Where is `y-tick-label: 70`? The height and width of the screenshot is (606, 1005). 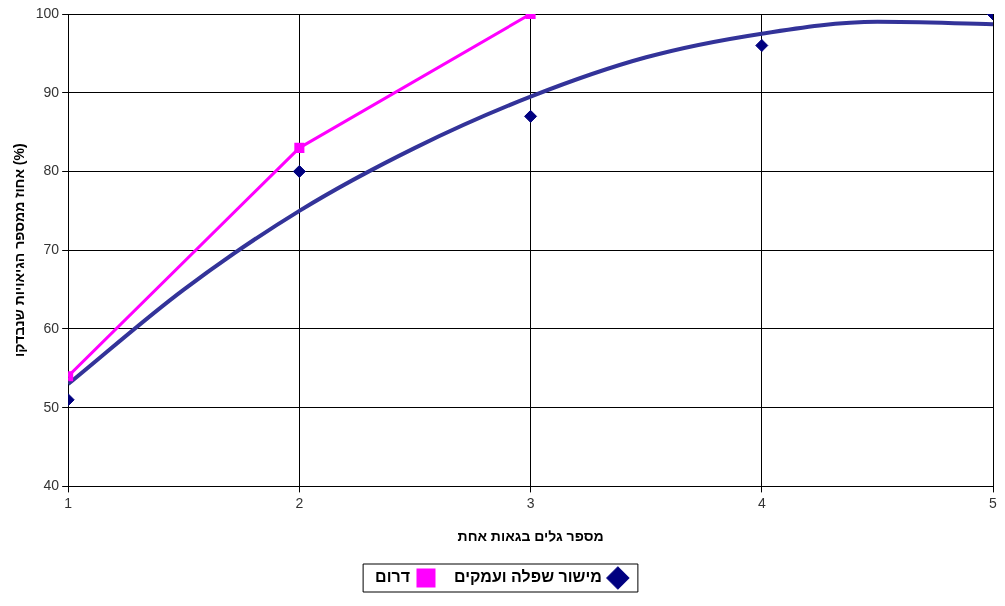 y-tick-label: 70 is located at coordinates (51, 249).